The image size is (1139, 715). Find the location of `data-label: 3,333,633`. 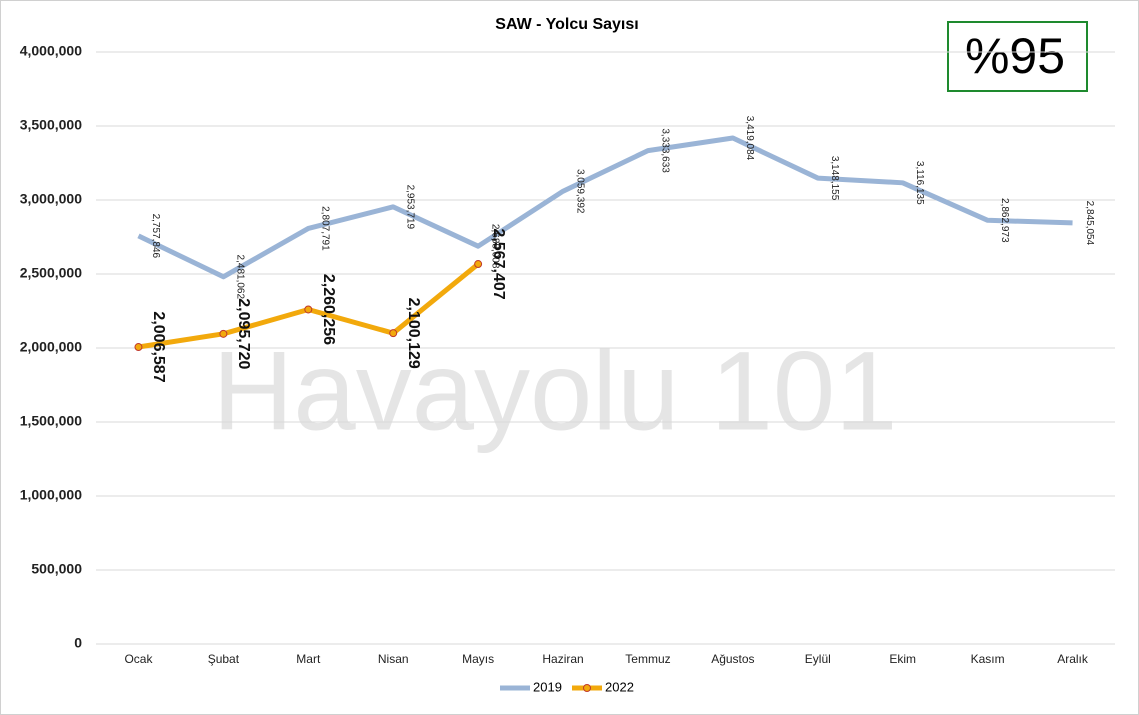

data-label: 3,333,633 is located at coordinates (664, 150).